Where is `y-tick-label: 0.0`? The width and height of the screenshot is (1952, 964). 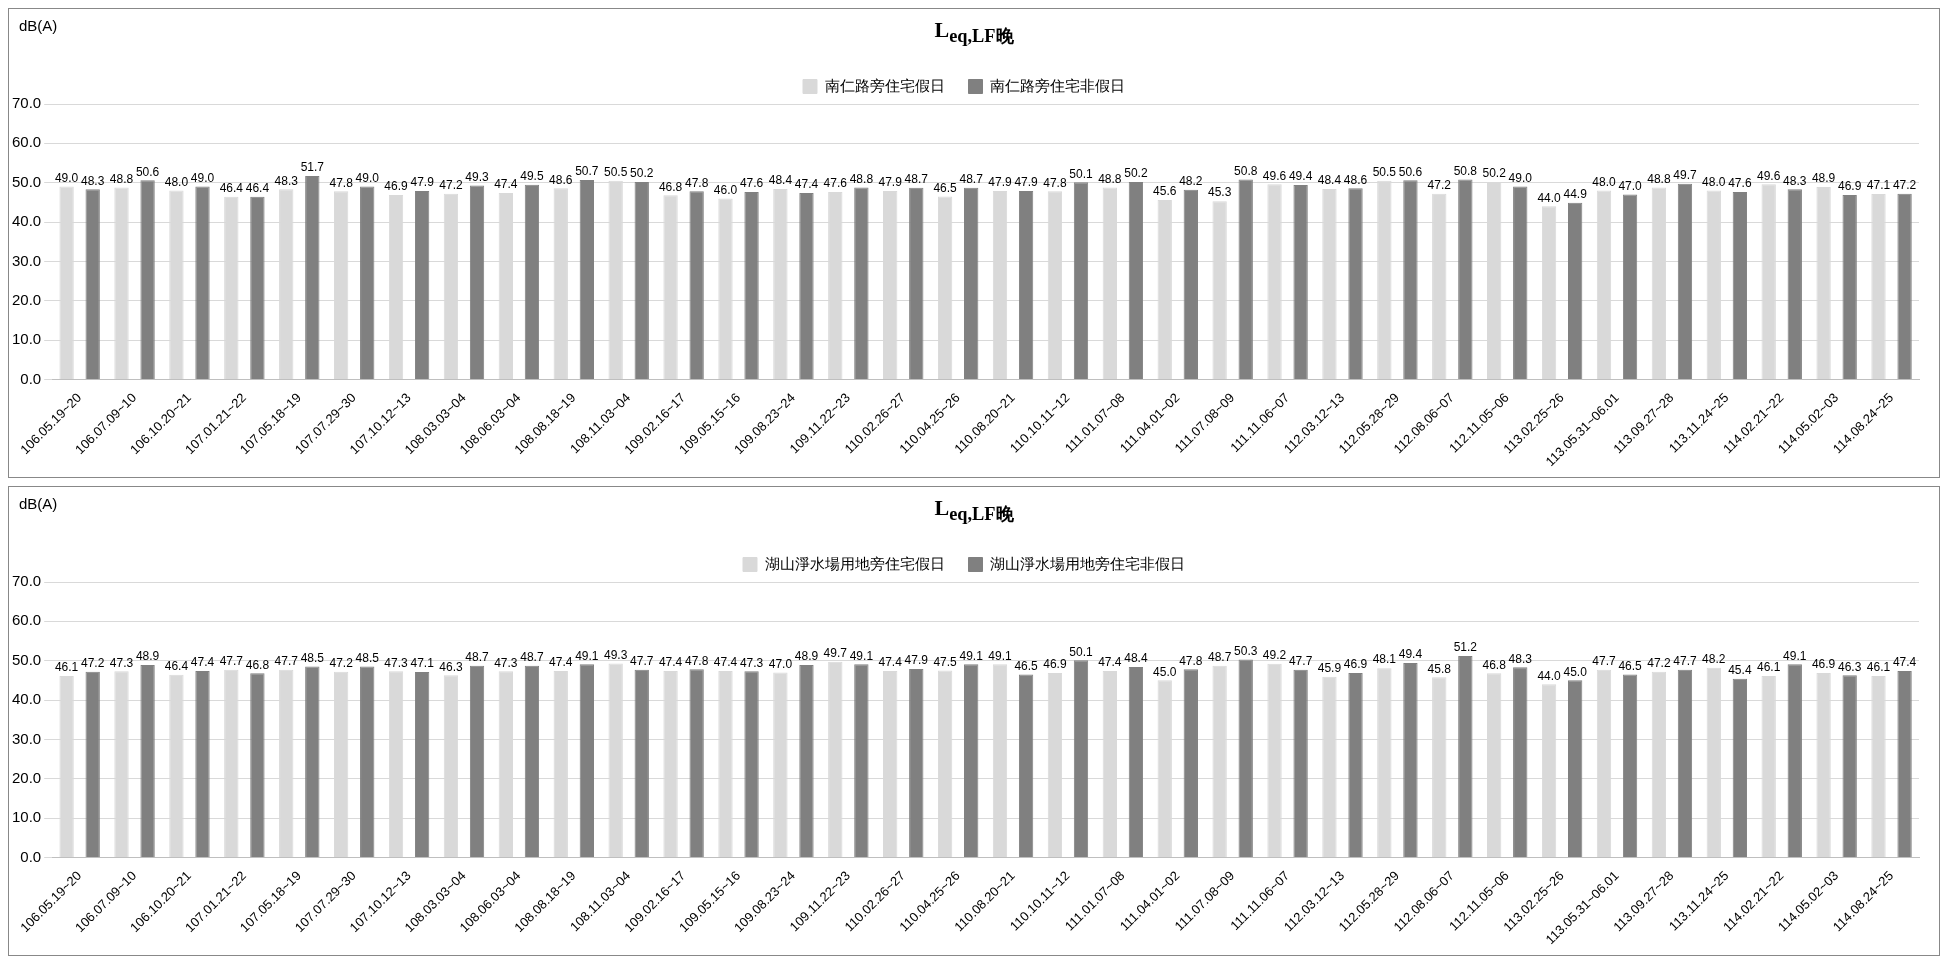 y-tick-label: 0.0 is located at coordinates (31, 378).